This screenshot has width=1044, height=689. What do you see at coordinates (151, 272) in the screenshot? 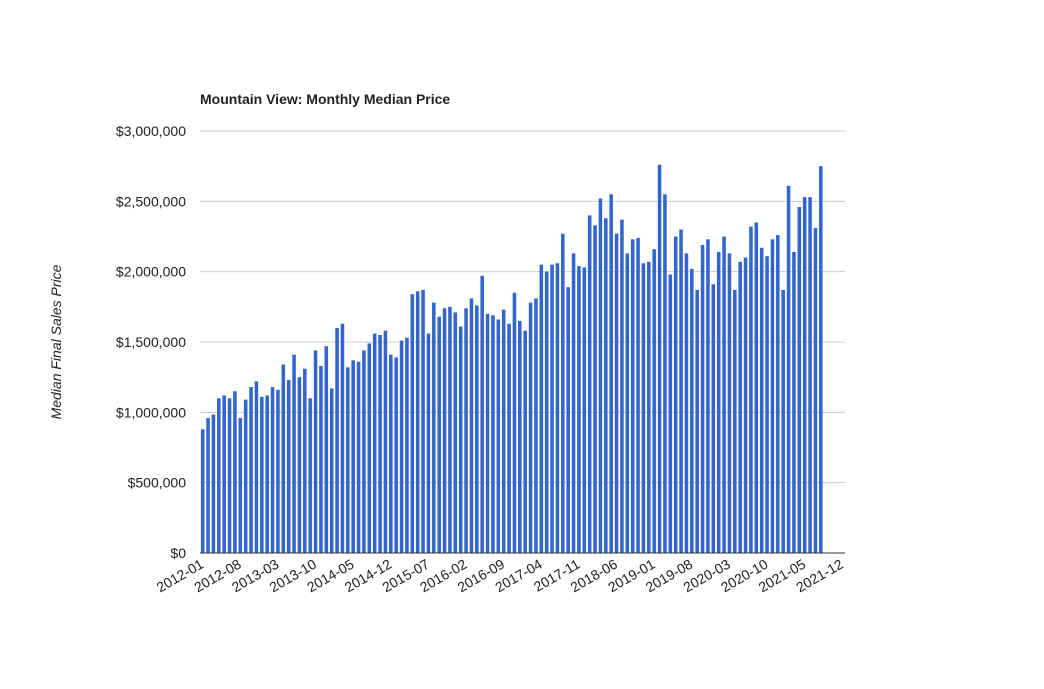
I see `y-tick-label: $2,000,000` at bounding box center [151, 272].